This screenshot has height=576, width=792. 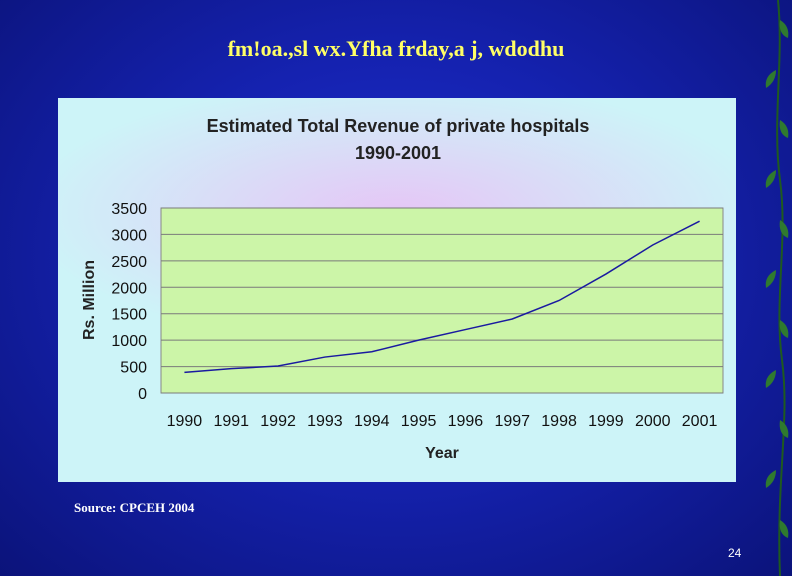 I want to click on x-tick-label: 1996, so click(x=466, y=421).